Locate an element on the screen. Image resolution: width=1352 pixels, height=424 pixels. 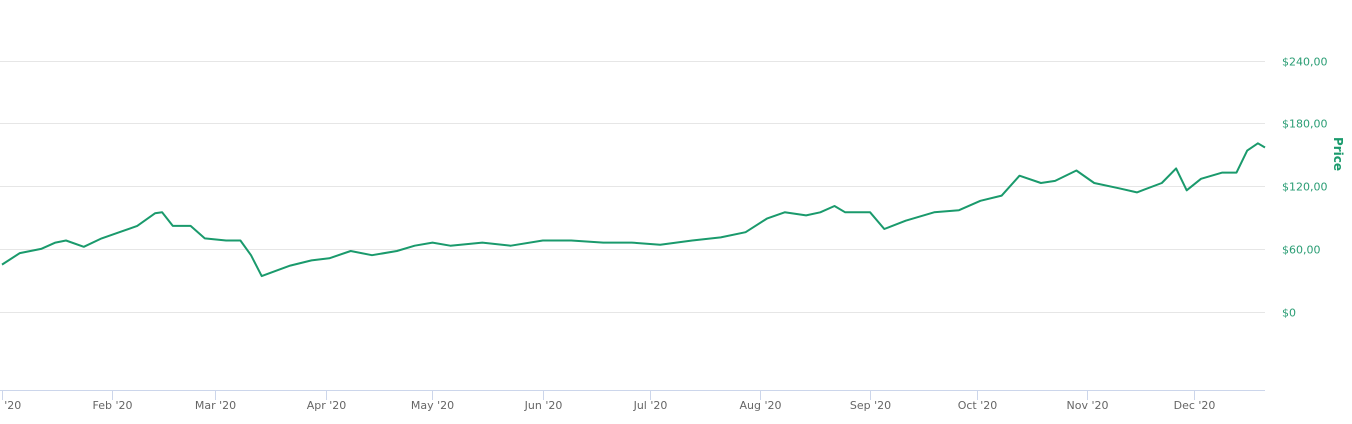
x-tick-label: Jul '20 is located at coordinates (650, 405).